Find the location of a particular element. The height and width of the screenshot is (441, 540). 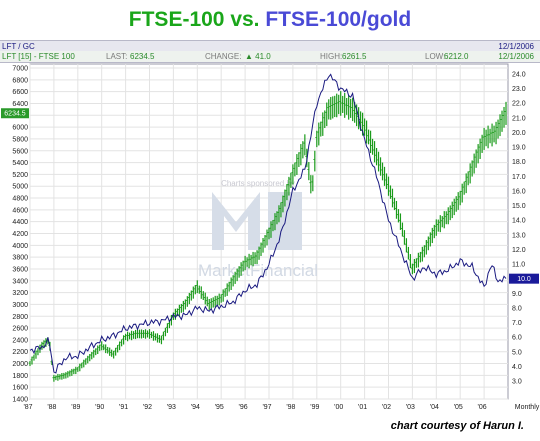

x-tick-label: '92 is located at coordinates (147, 407).